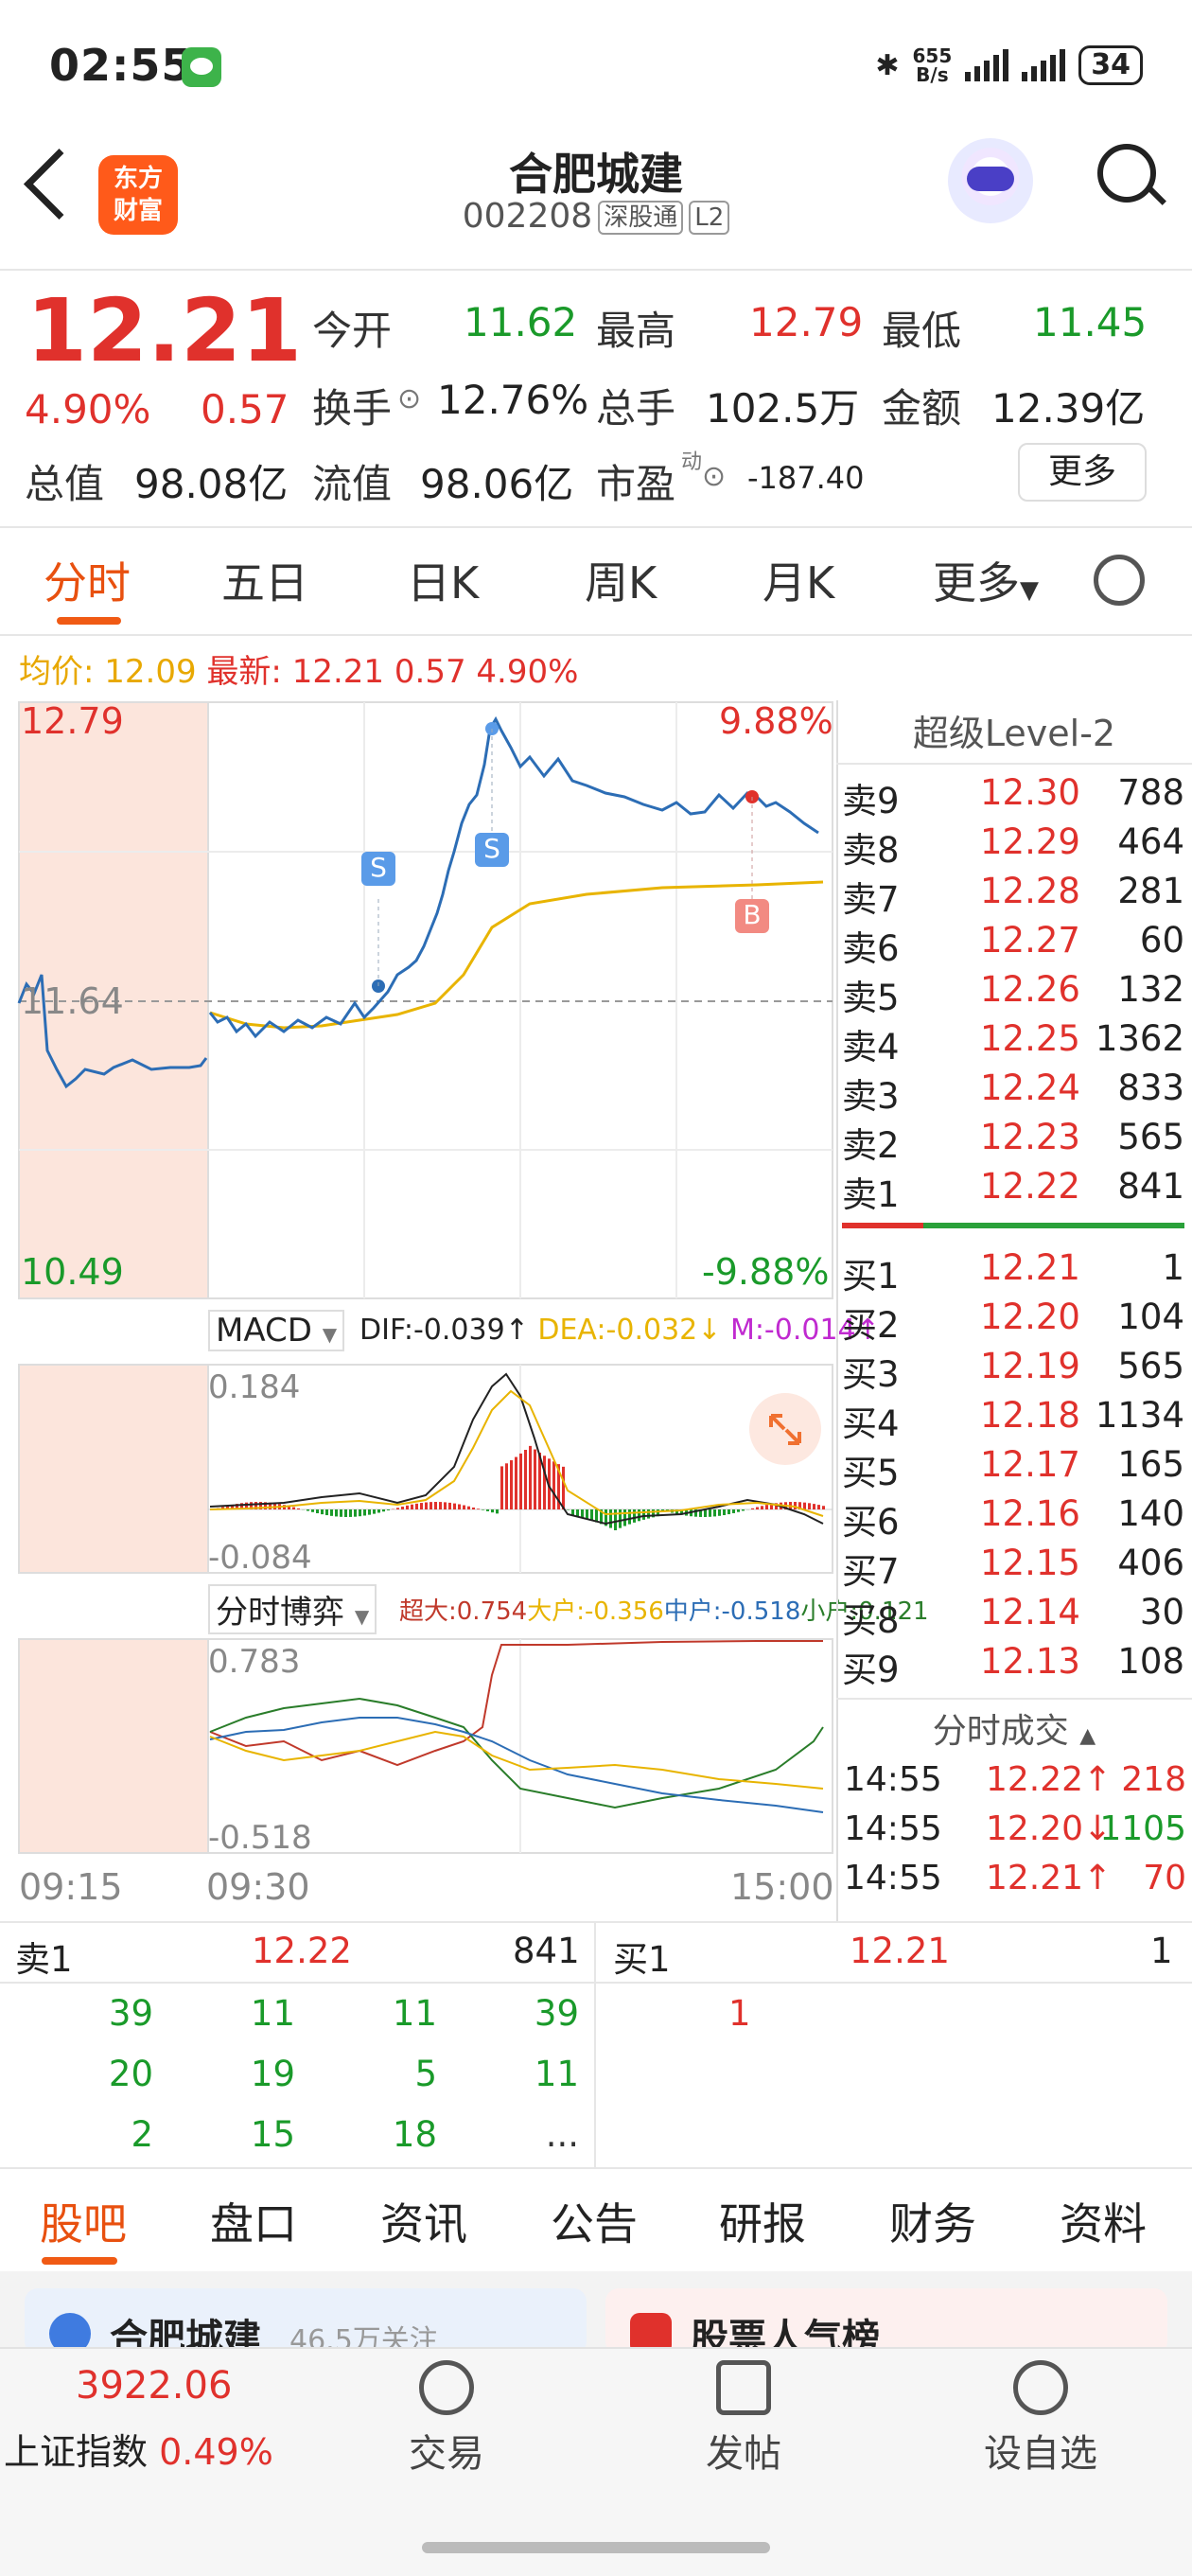 The height and width of the screenshot is (2576, 1192). What do you see at coordinates (986, 580) in the screenshot?
I see `tab-more: 更多▼` at bounding box center [986, 580].